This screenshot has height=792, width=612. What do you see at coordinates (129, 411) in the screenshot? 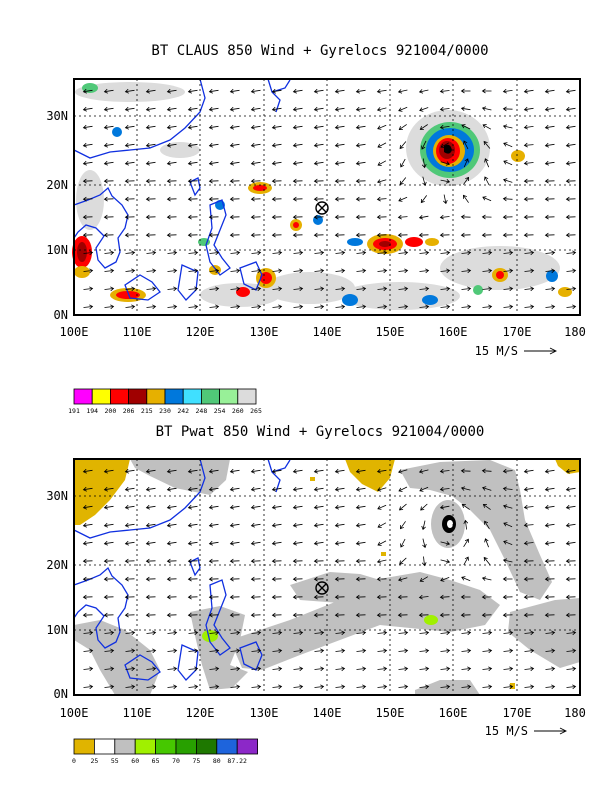
I see `colorbar-label: 206` at bounding box center [129, 411].